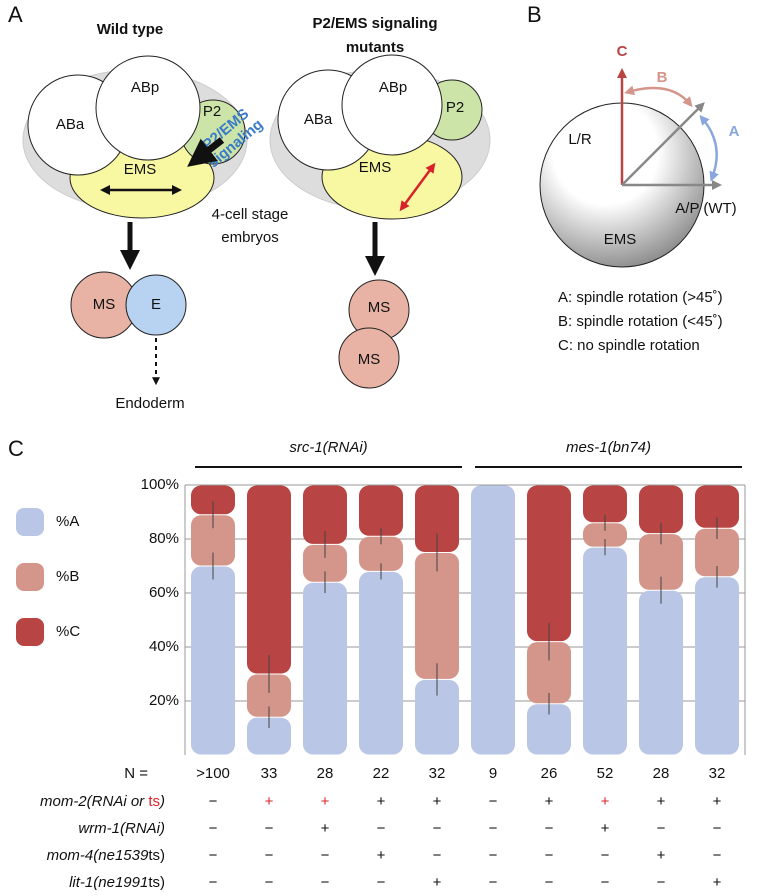 This screenshot has width=768, height=896. I want to click on key: A: spindle rotation (>45˚), so click(640, 297).